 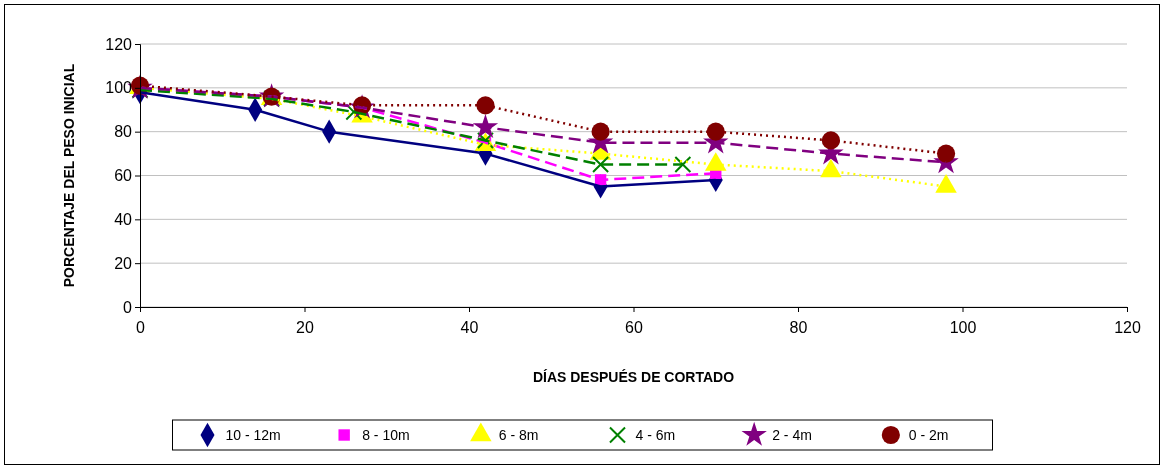 I want to click on x-tick-label: 120, so click(x=1127, y=327).